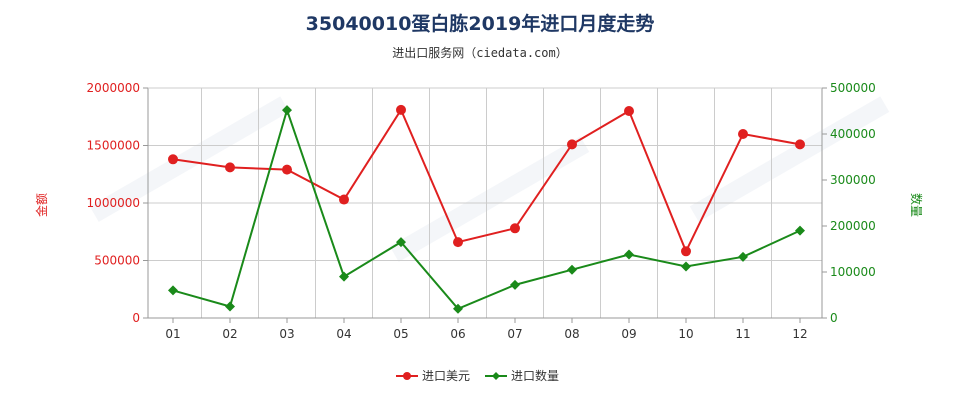 The width and height of the screenshot is (960, 400). I want to click on right-axis-title: 数量, so click(916, 205).